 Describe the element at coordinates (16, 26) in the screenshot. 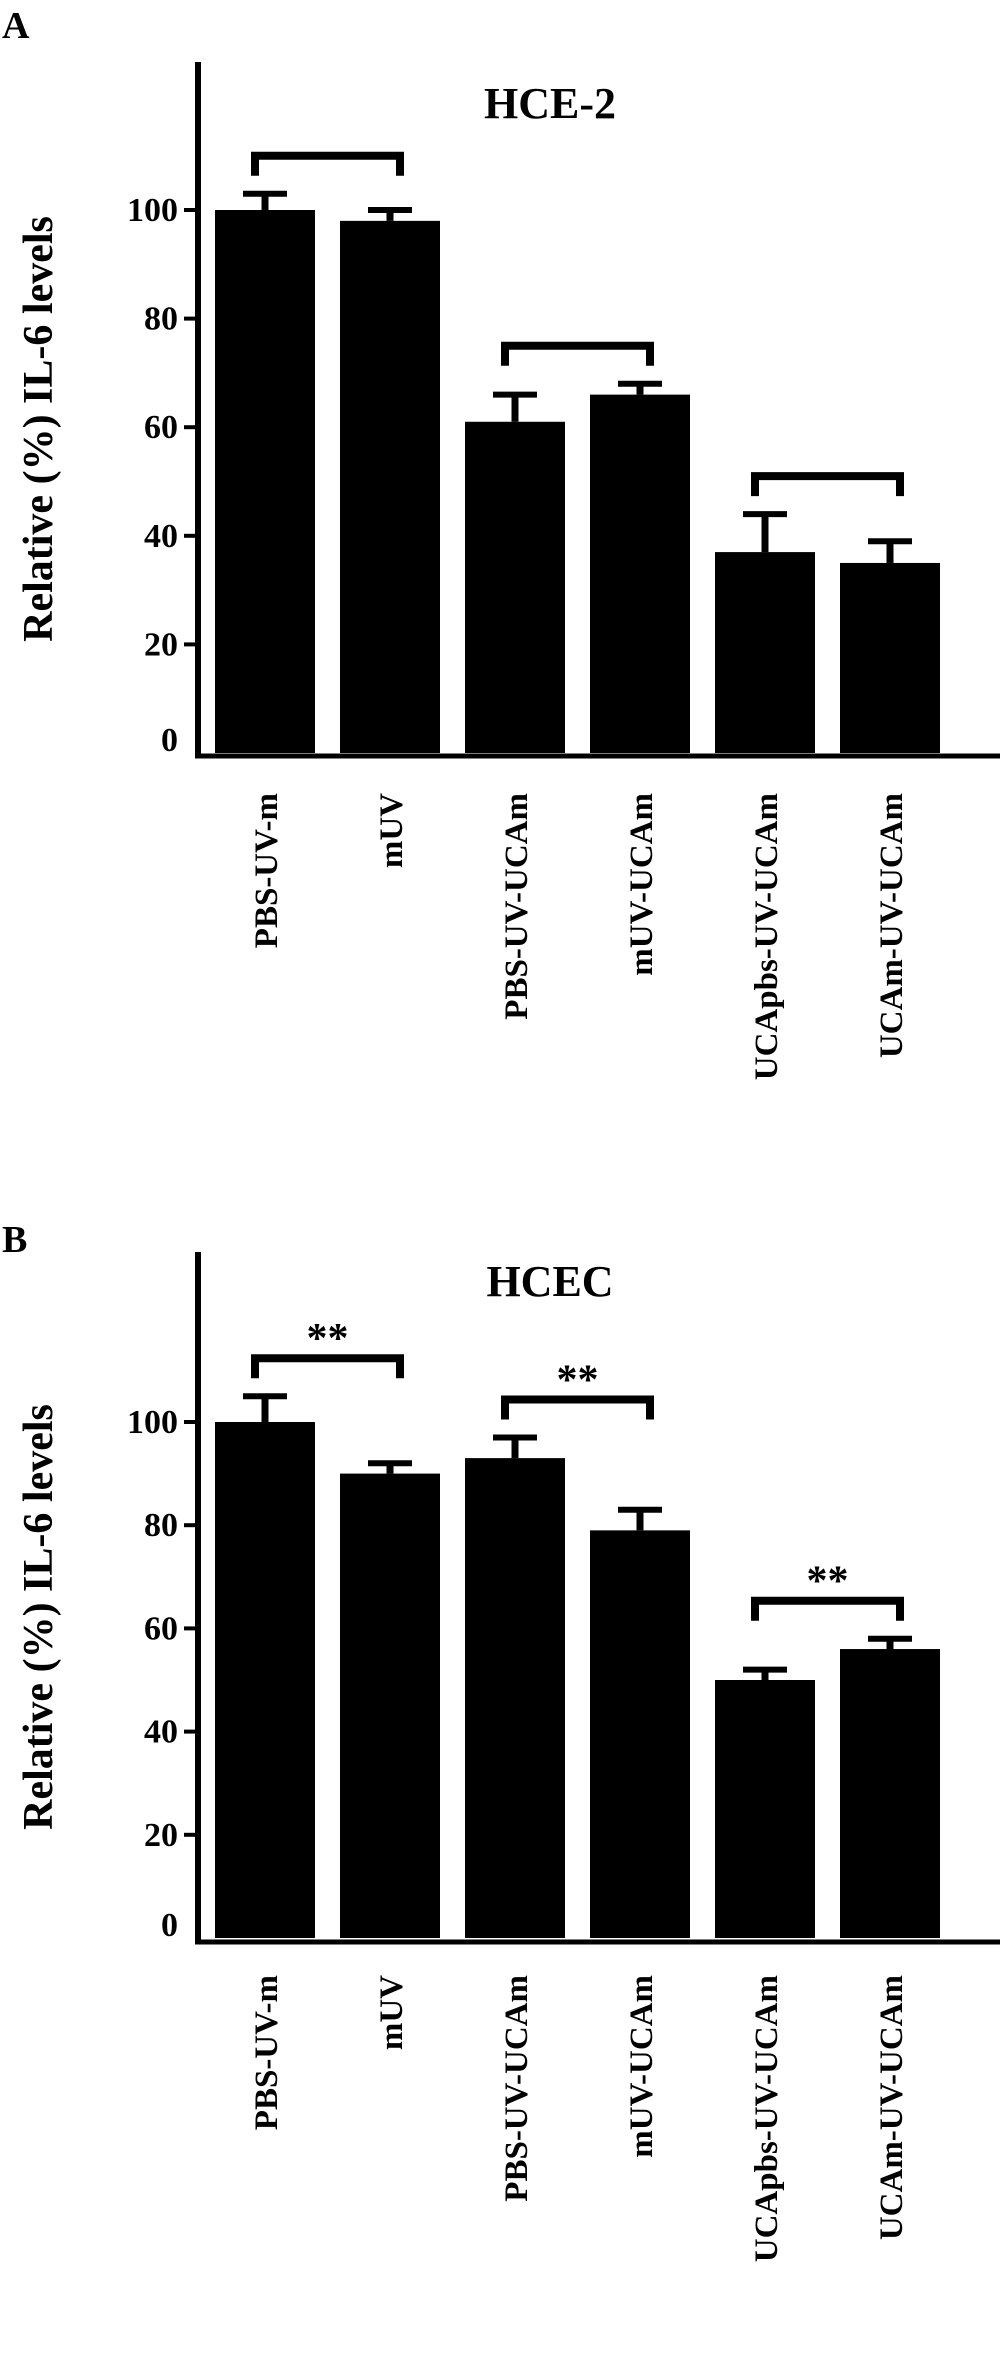

I see `panel-letter: A` at that location.